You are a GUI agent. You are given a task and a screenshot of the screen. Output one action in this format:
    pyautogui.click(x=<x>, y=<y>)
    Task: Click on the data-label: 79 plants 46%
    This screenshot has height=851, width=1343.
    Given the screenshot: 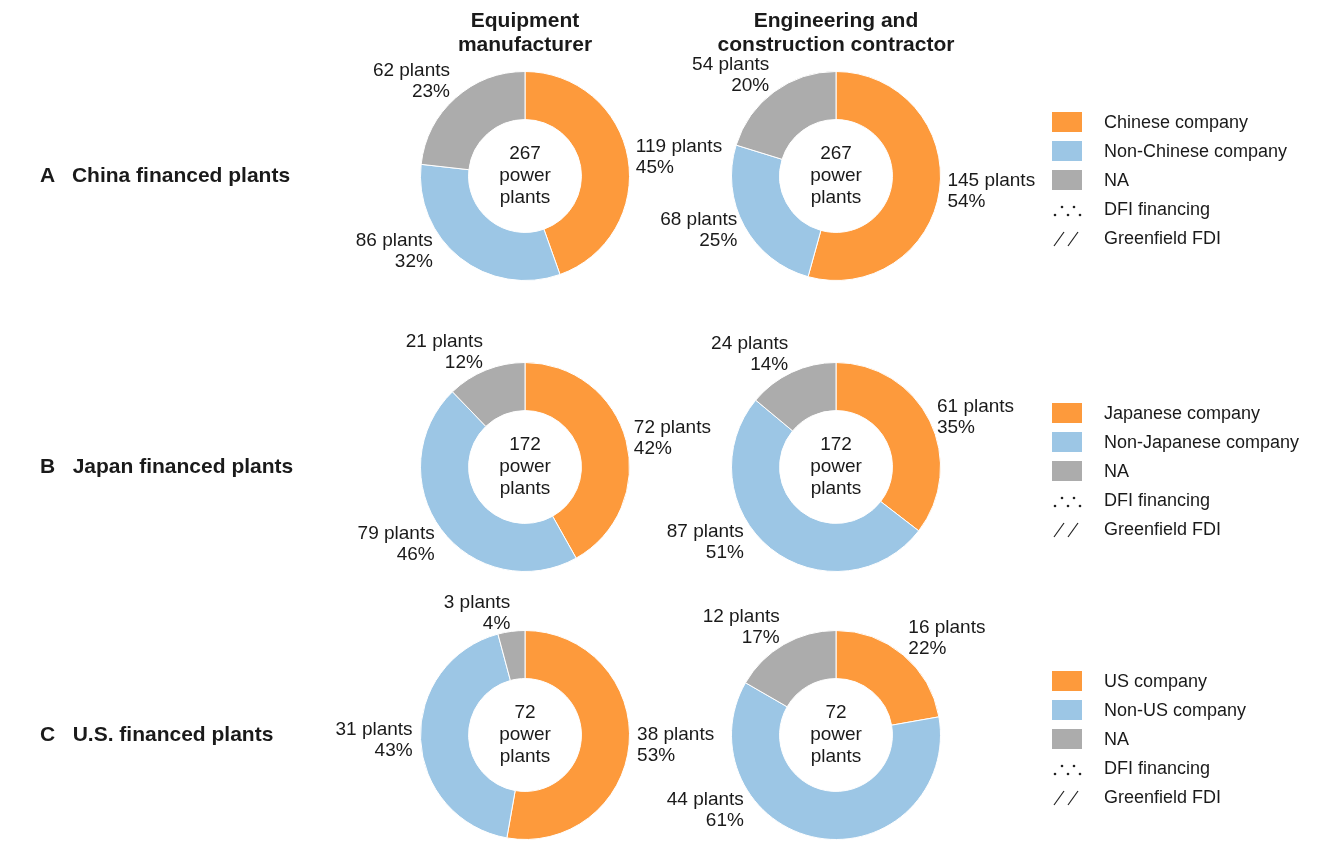 What is the action you would take?
    pyautogui.click(x=396, y=543)
    